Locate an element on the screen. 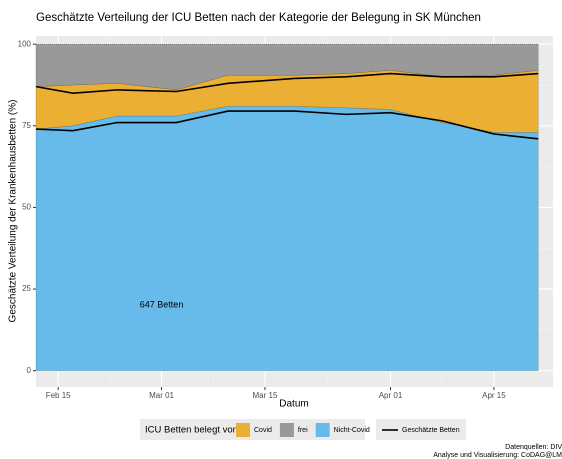  y-tick-label: 25 is located at coordinates (26, 288).